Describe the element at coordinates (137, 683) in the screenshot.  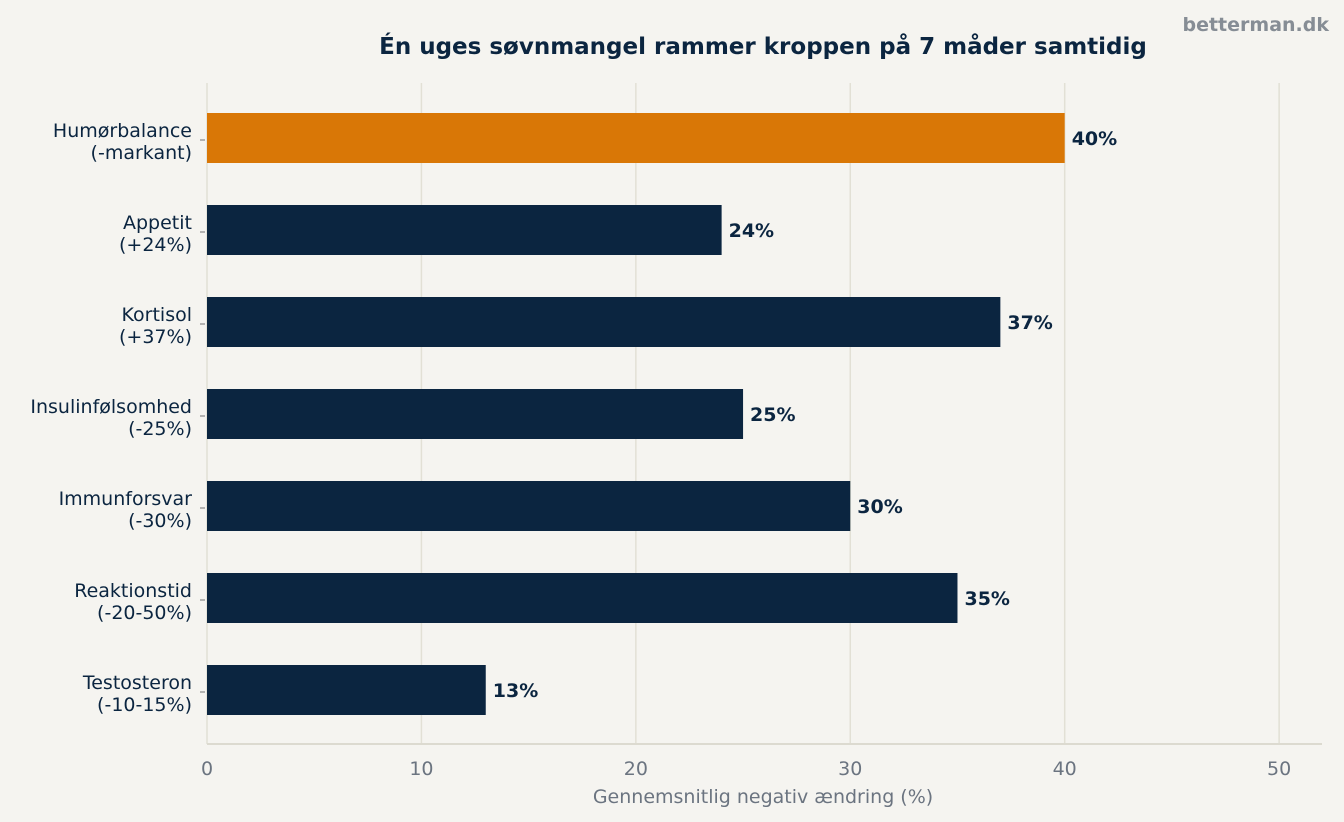
I see `category-name: Testosteron` at that location.